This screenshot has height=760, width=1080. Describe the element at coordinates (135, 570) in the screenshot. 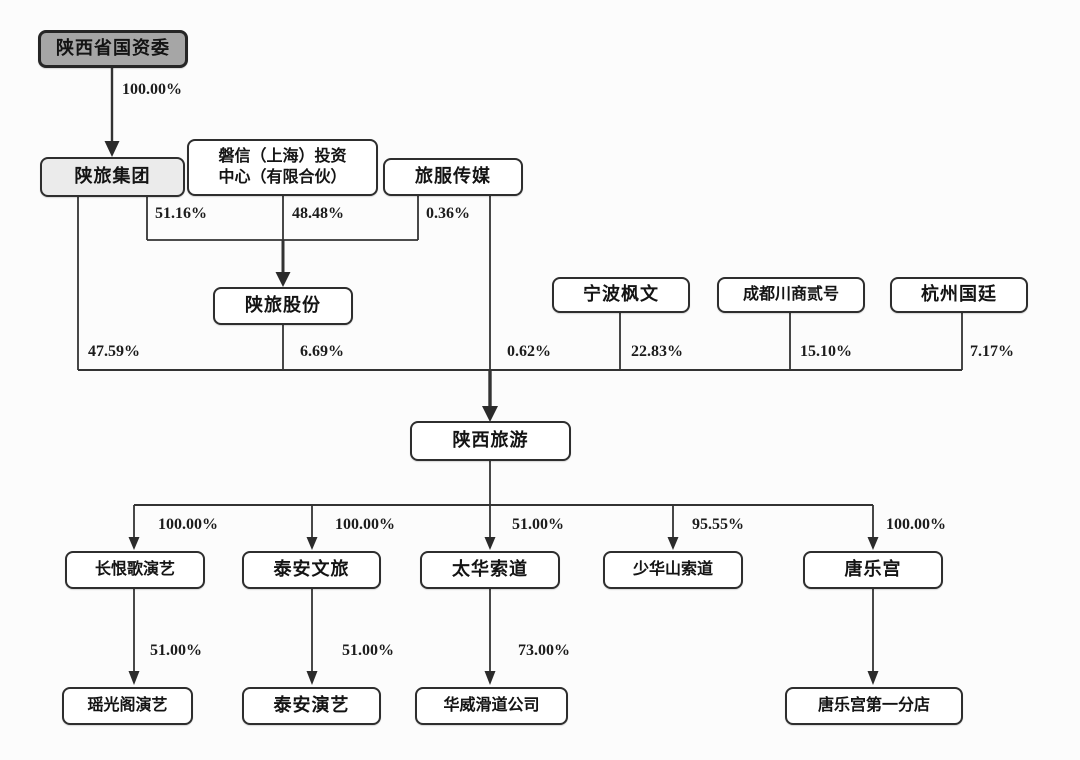

I see `node-changhenge-yanyi: 长恨歌演艺` at that location.